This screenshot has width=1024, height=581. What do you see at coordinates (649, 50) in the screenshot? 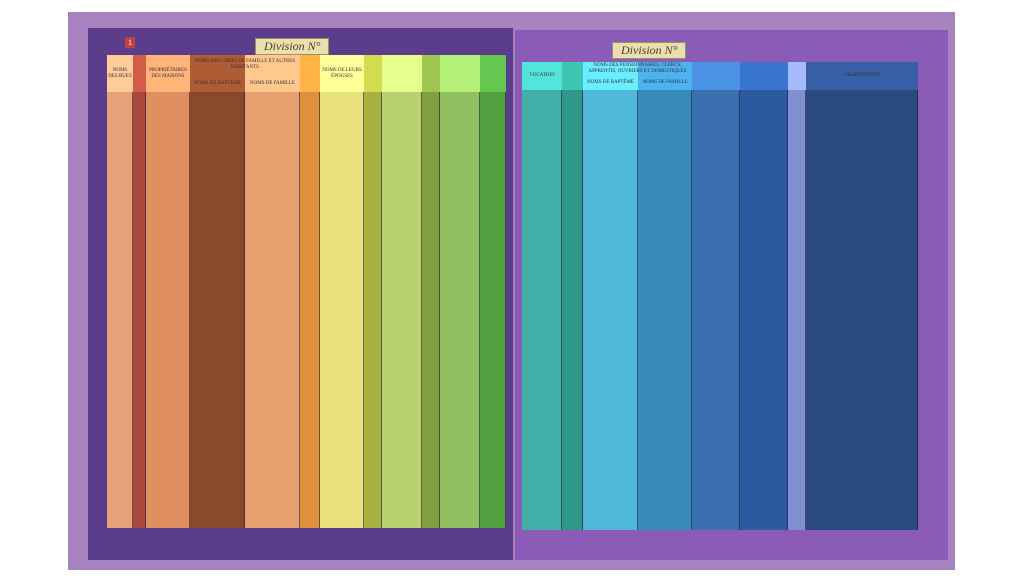
I see `right-title: Division N°` at bounding box center [649, 50].